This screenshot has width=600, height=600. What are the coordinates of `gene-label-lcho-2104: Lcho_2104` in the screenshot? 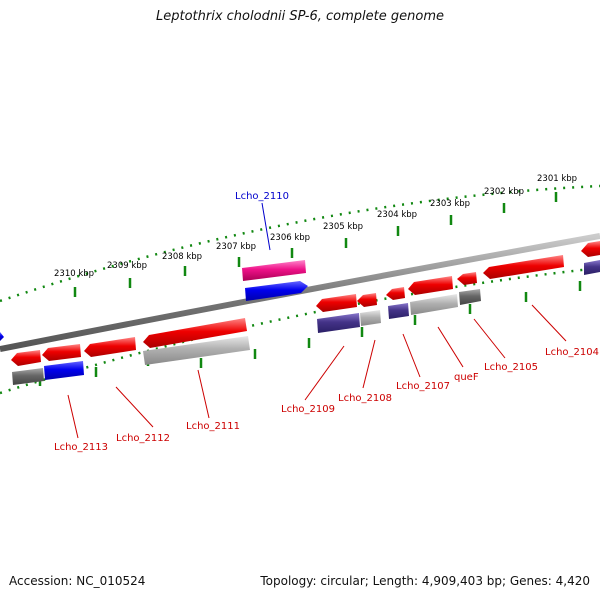 It's located at (572, 352).